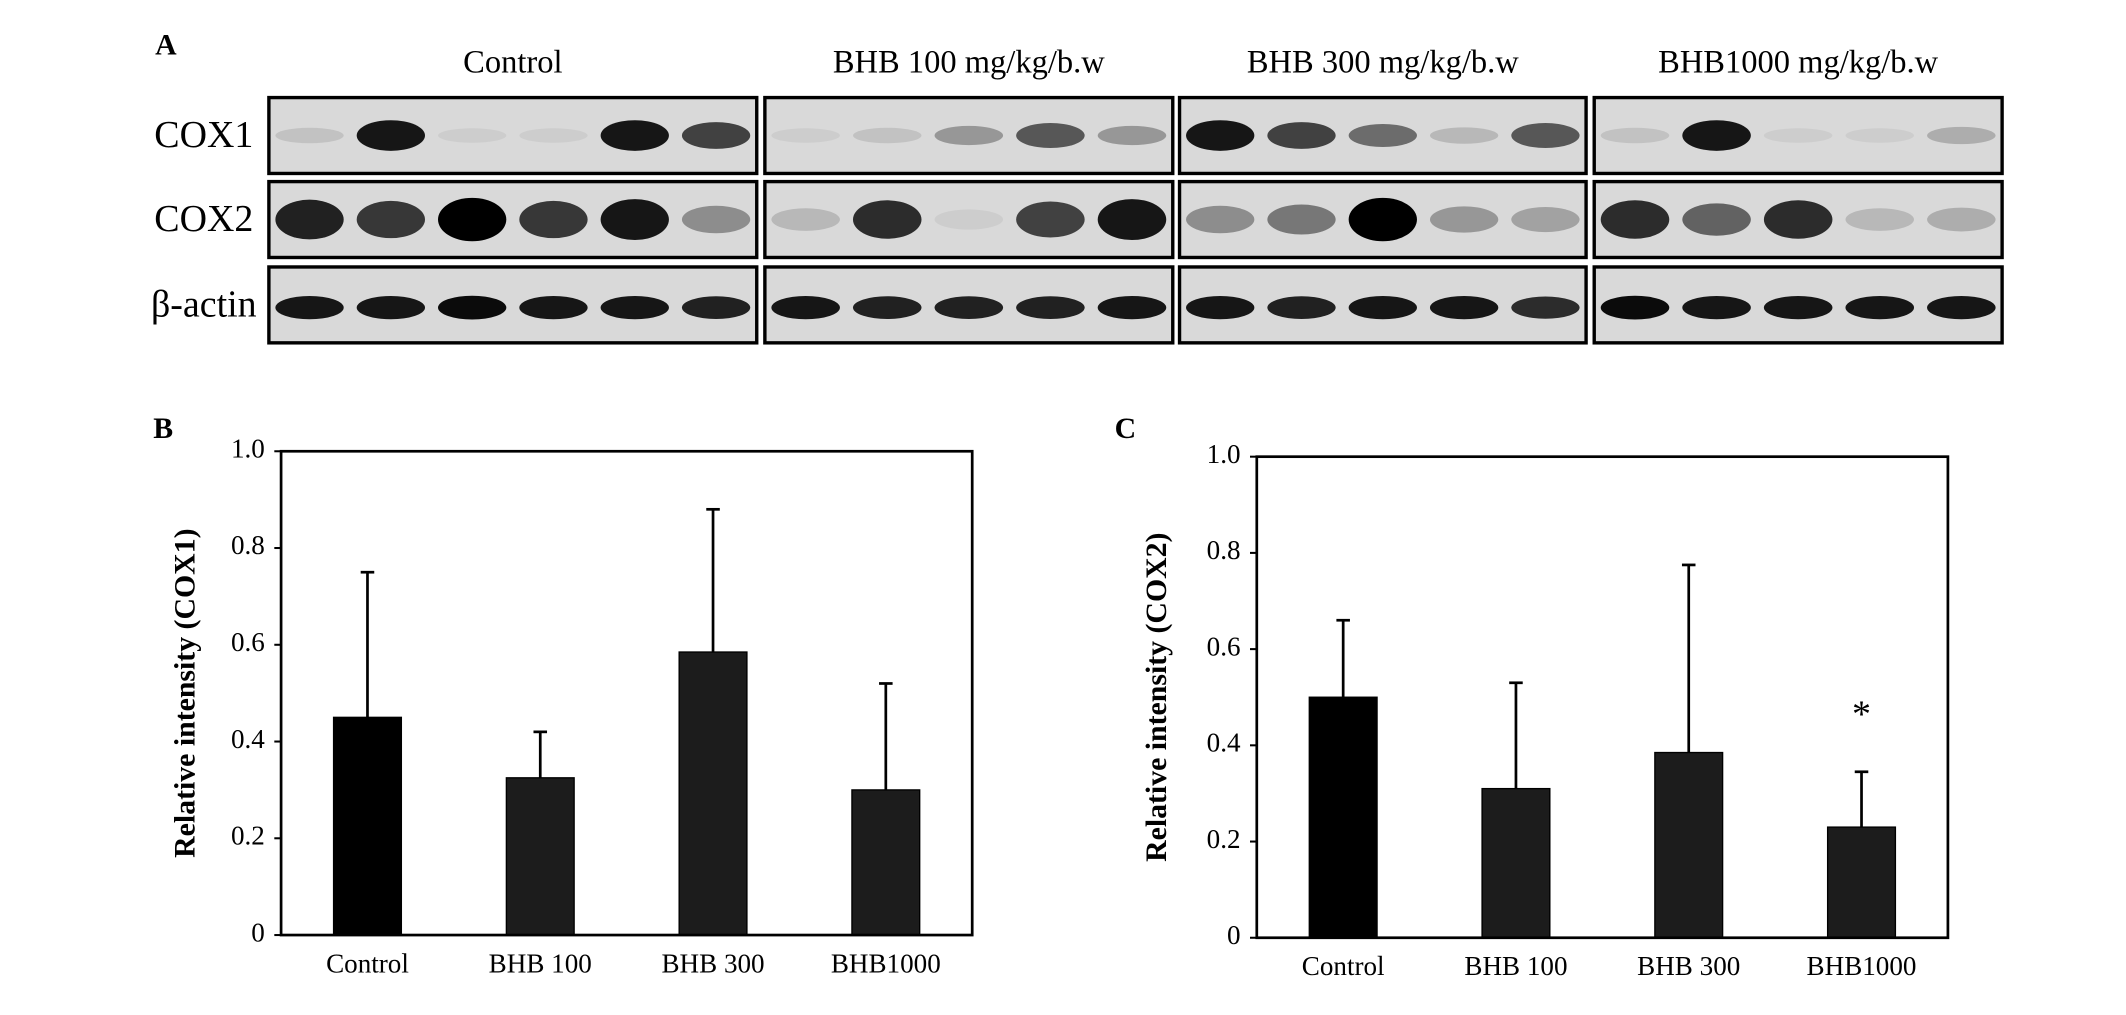 The width and height of the screenshot is (2126, 1015). I want to click on x-tick-label: BHB 100, so click(540, 963).